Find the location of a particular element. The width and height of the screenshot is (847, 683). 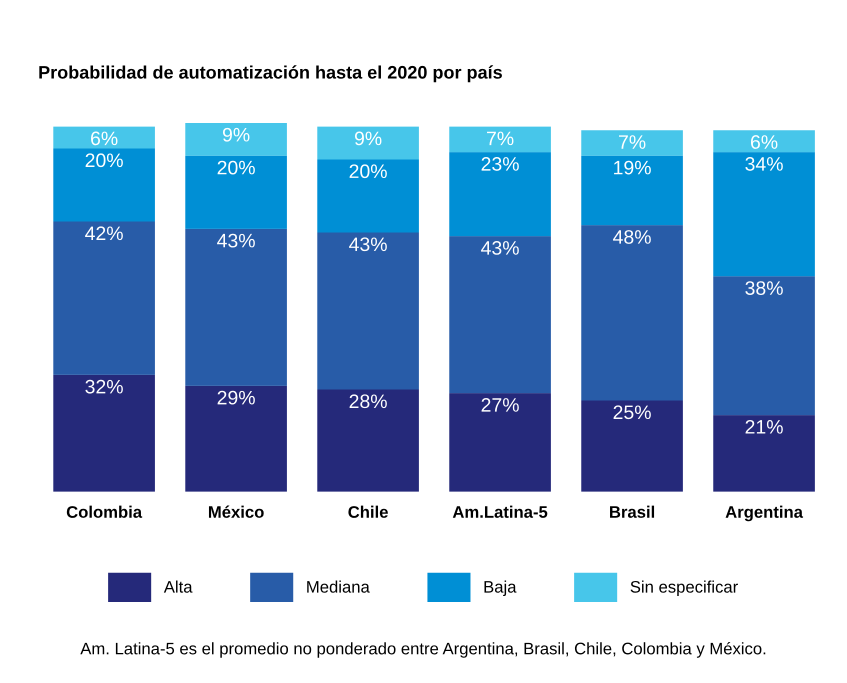

data-label: 19% is located at coordinates (632, 167).